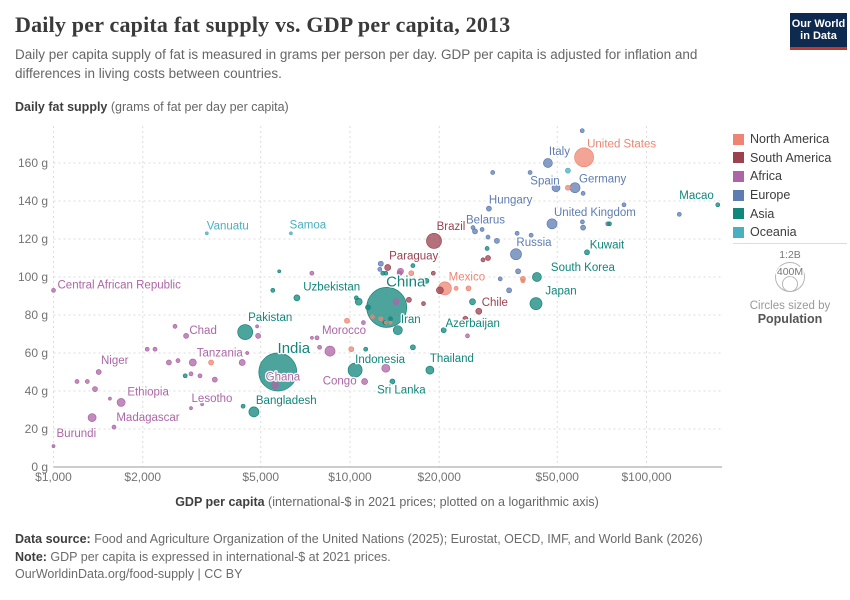 The height and width of the screenshot is (600, 850). Describe the element at coordinates (308, 225) in the screenshot. I see `country-label: Samoa` at that location.